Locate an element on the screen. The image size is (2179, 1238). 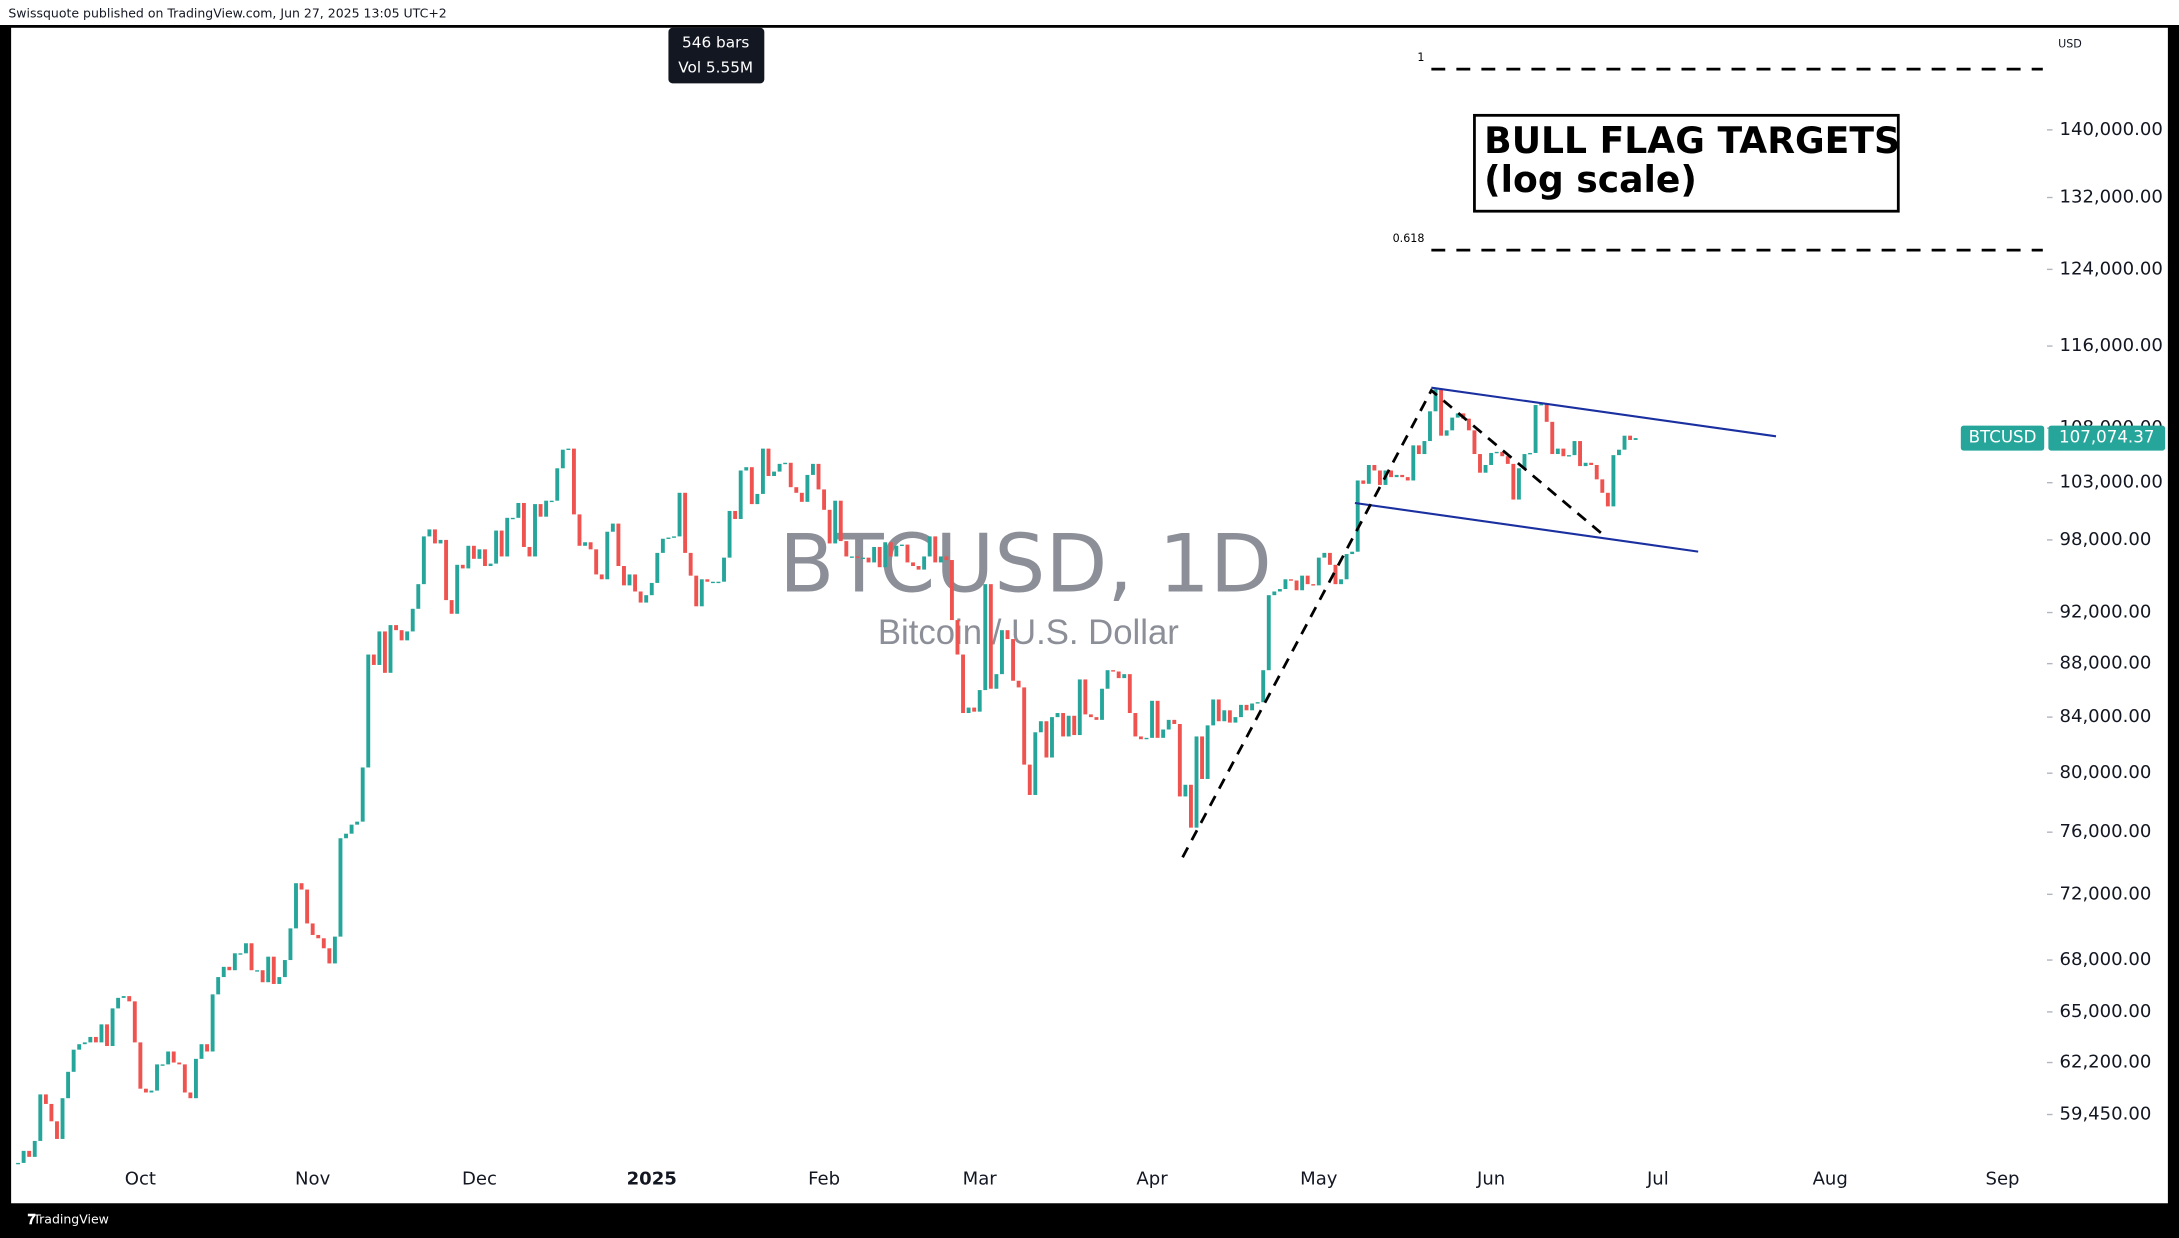
footer-logo: 𝟕 is located at coordinates (32, 1220).